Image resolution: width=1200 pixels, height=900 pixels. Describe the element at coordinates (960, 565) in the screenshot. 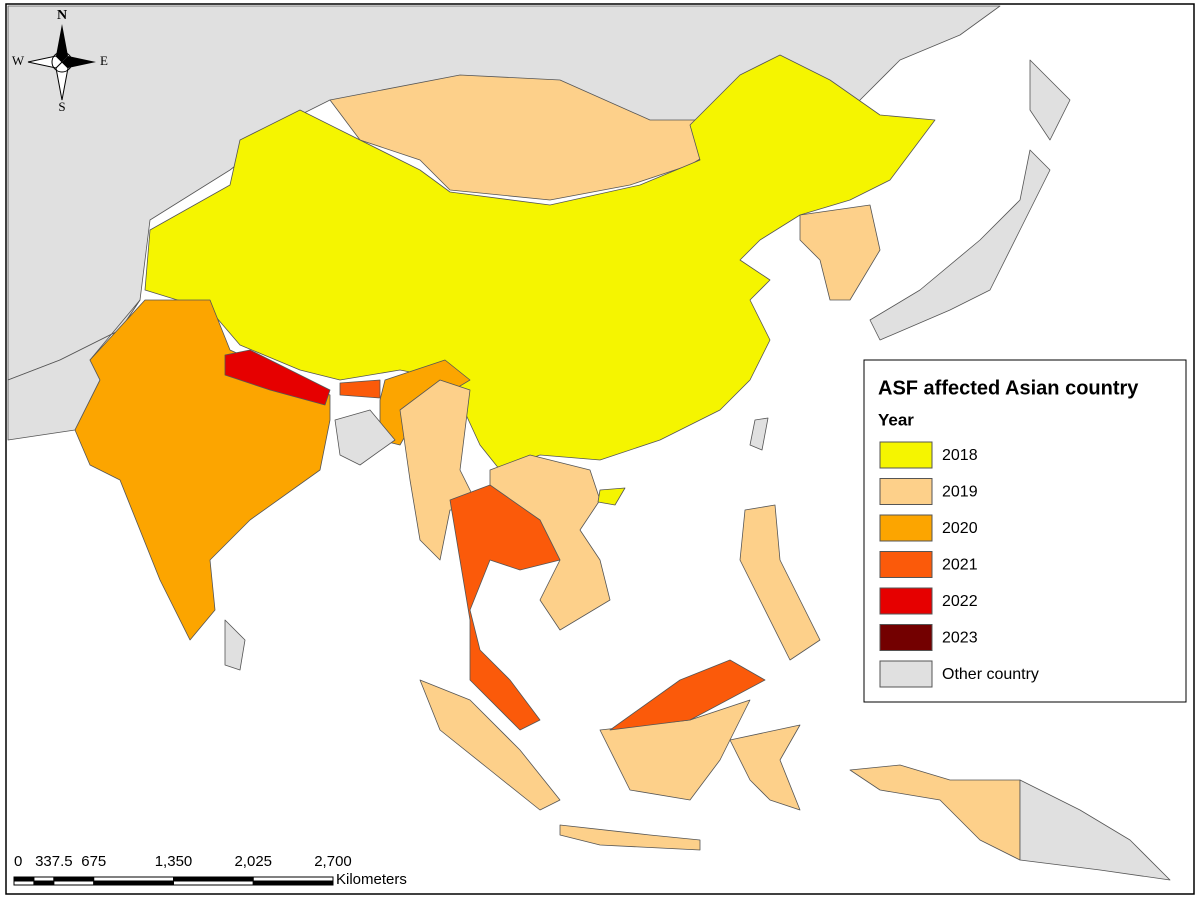

I see `legend-label: 2021` at that location.